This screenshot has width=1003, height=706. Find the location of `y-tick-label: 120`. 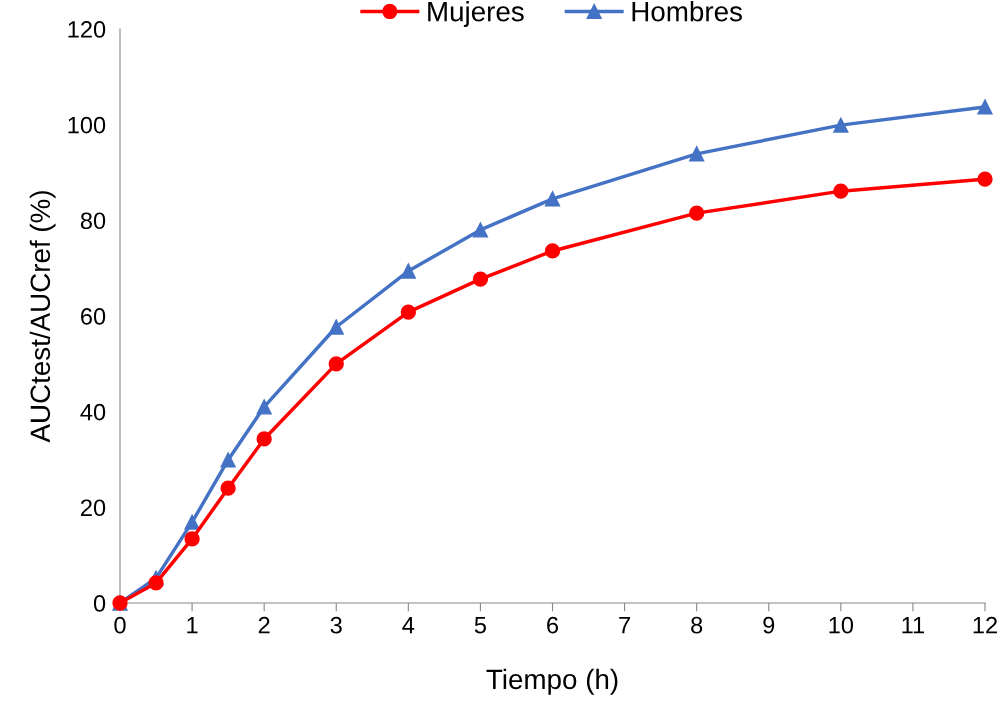

y-tick-label: 120 is located at coordinates (87, 29).